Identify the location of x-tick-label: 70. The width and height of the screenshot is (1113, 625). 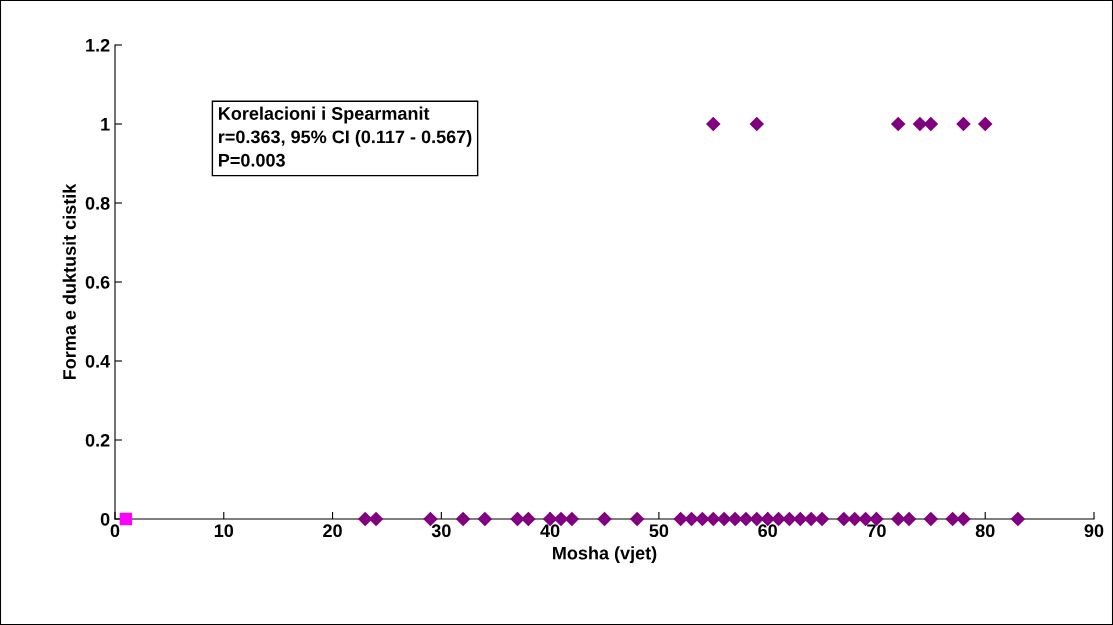
(876, 531).